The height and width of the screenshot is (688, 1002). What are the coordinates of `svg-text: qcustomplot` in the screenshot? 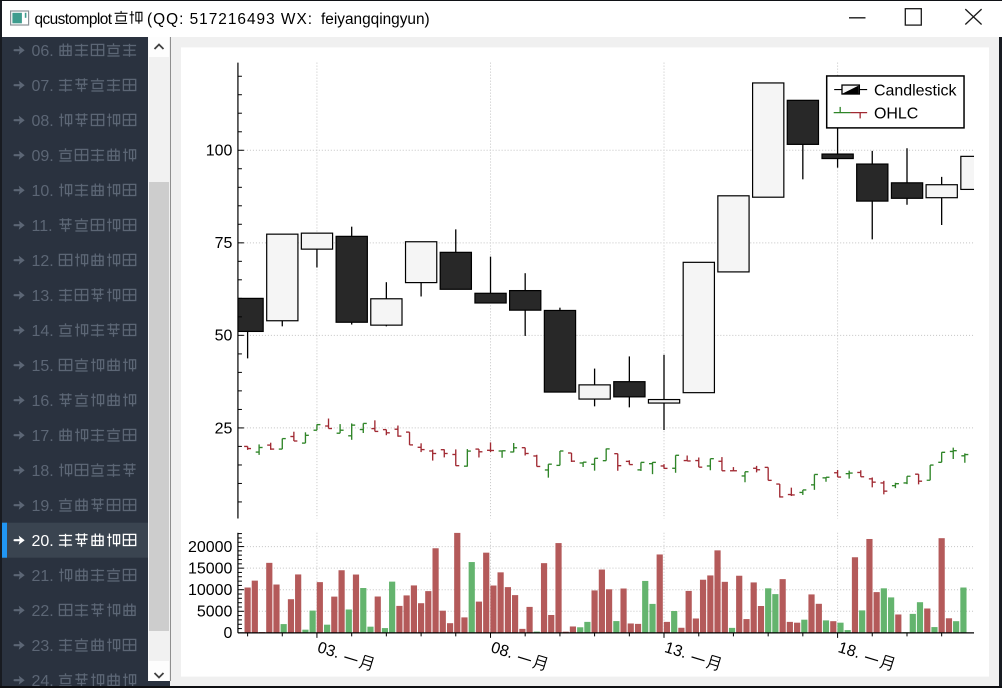 It's located at (74, 19).